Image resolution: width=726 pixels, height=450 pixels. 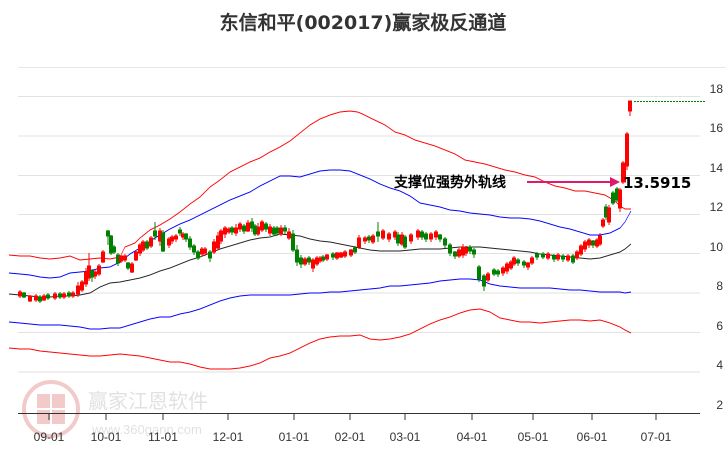 I want to click on x-tick-label: 07-01, so click(x=656, y=437).